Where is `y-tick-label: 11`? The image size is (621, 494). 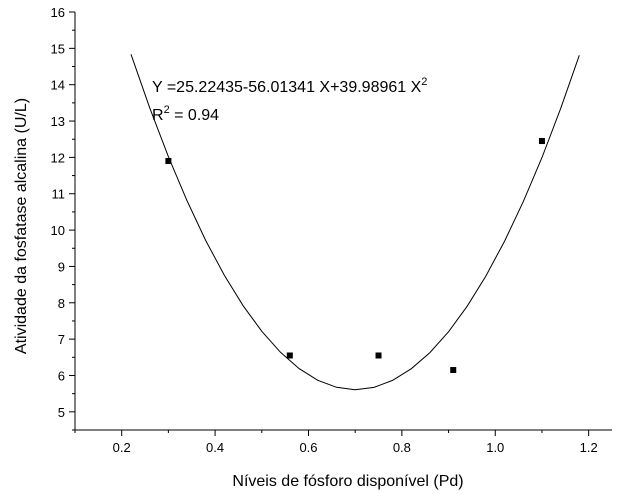 y-tick-label: 11 is located at coordinates (59, 194).